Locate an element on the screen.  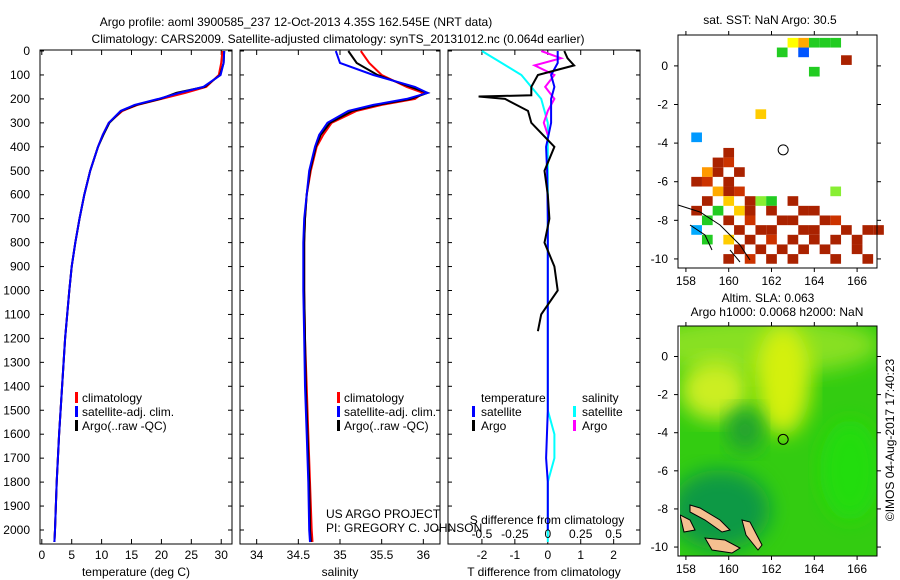
x2-tick-label: 0.5 is located at coordinates (613, 534).